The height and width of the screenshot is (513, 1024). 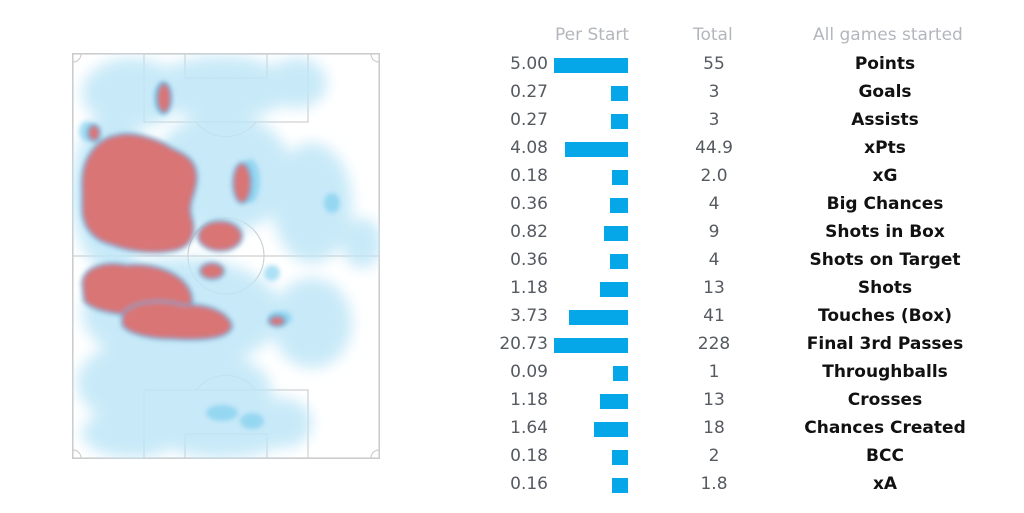 I want to click on total-value: 2, so click(x=714, y=456).